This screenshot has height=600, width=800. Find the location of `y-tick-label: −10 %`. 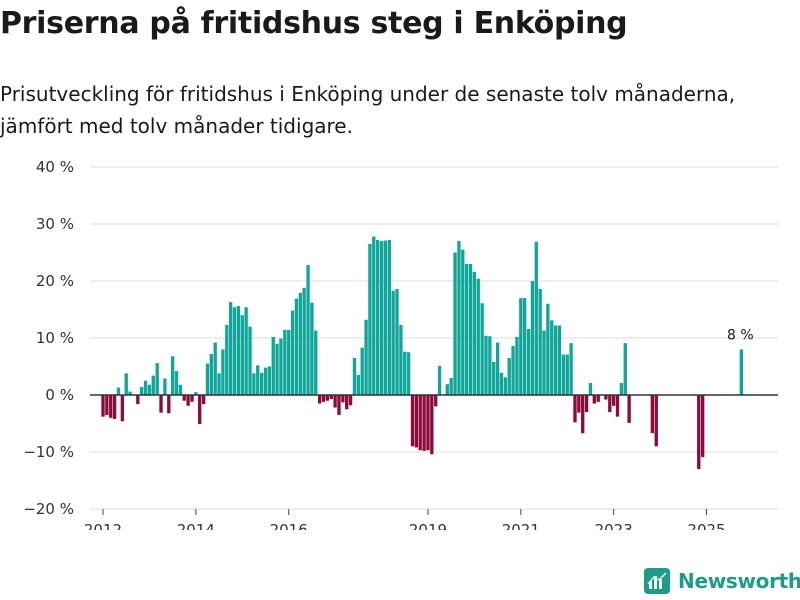

y-tick-label: −10 % is located at coordinates (48, 452).